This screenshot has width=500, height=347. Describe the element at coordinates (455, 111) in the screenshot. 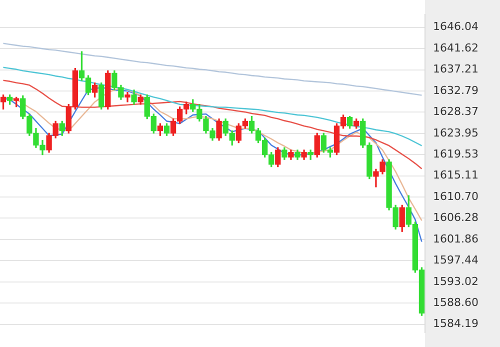

I see `y-tick-label: 1628.37` at that location.